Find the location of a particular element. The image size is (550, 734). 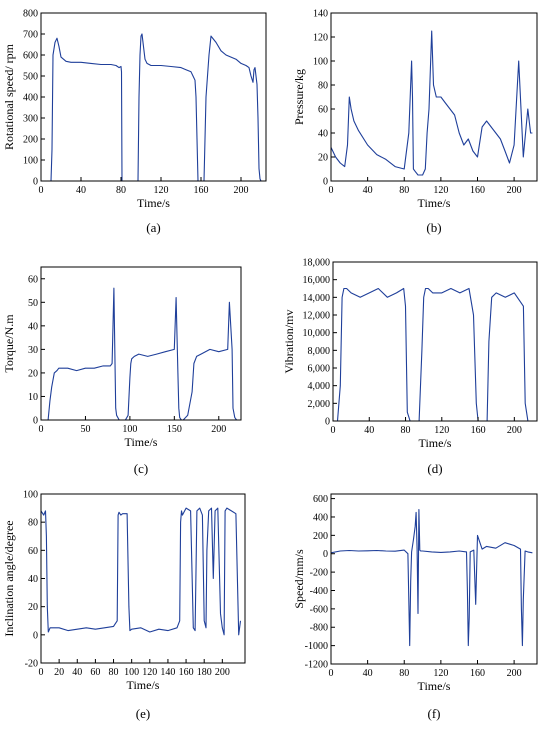

y-axis-label: Speed/mm/s is located at coordinates (299, 579).